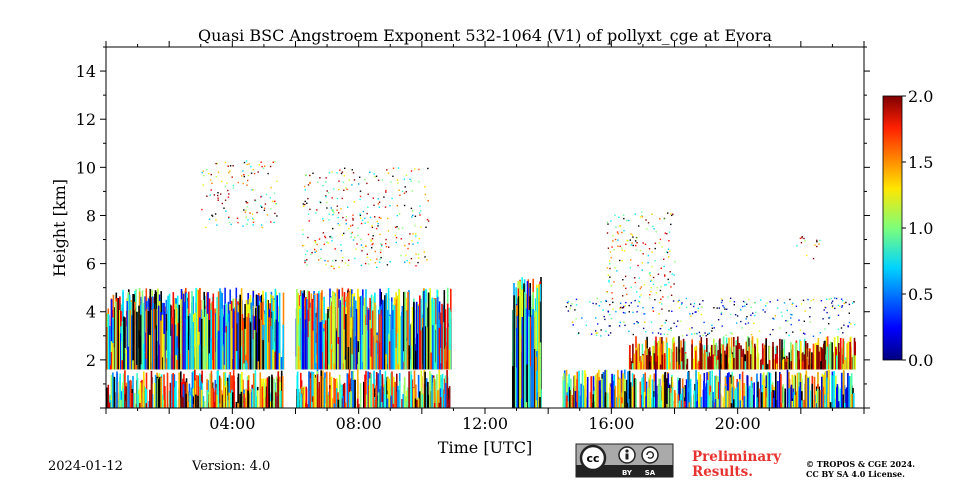  I want to click on heatmap-region, so click(239, 194).